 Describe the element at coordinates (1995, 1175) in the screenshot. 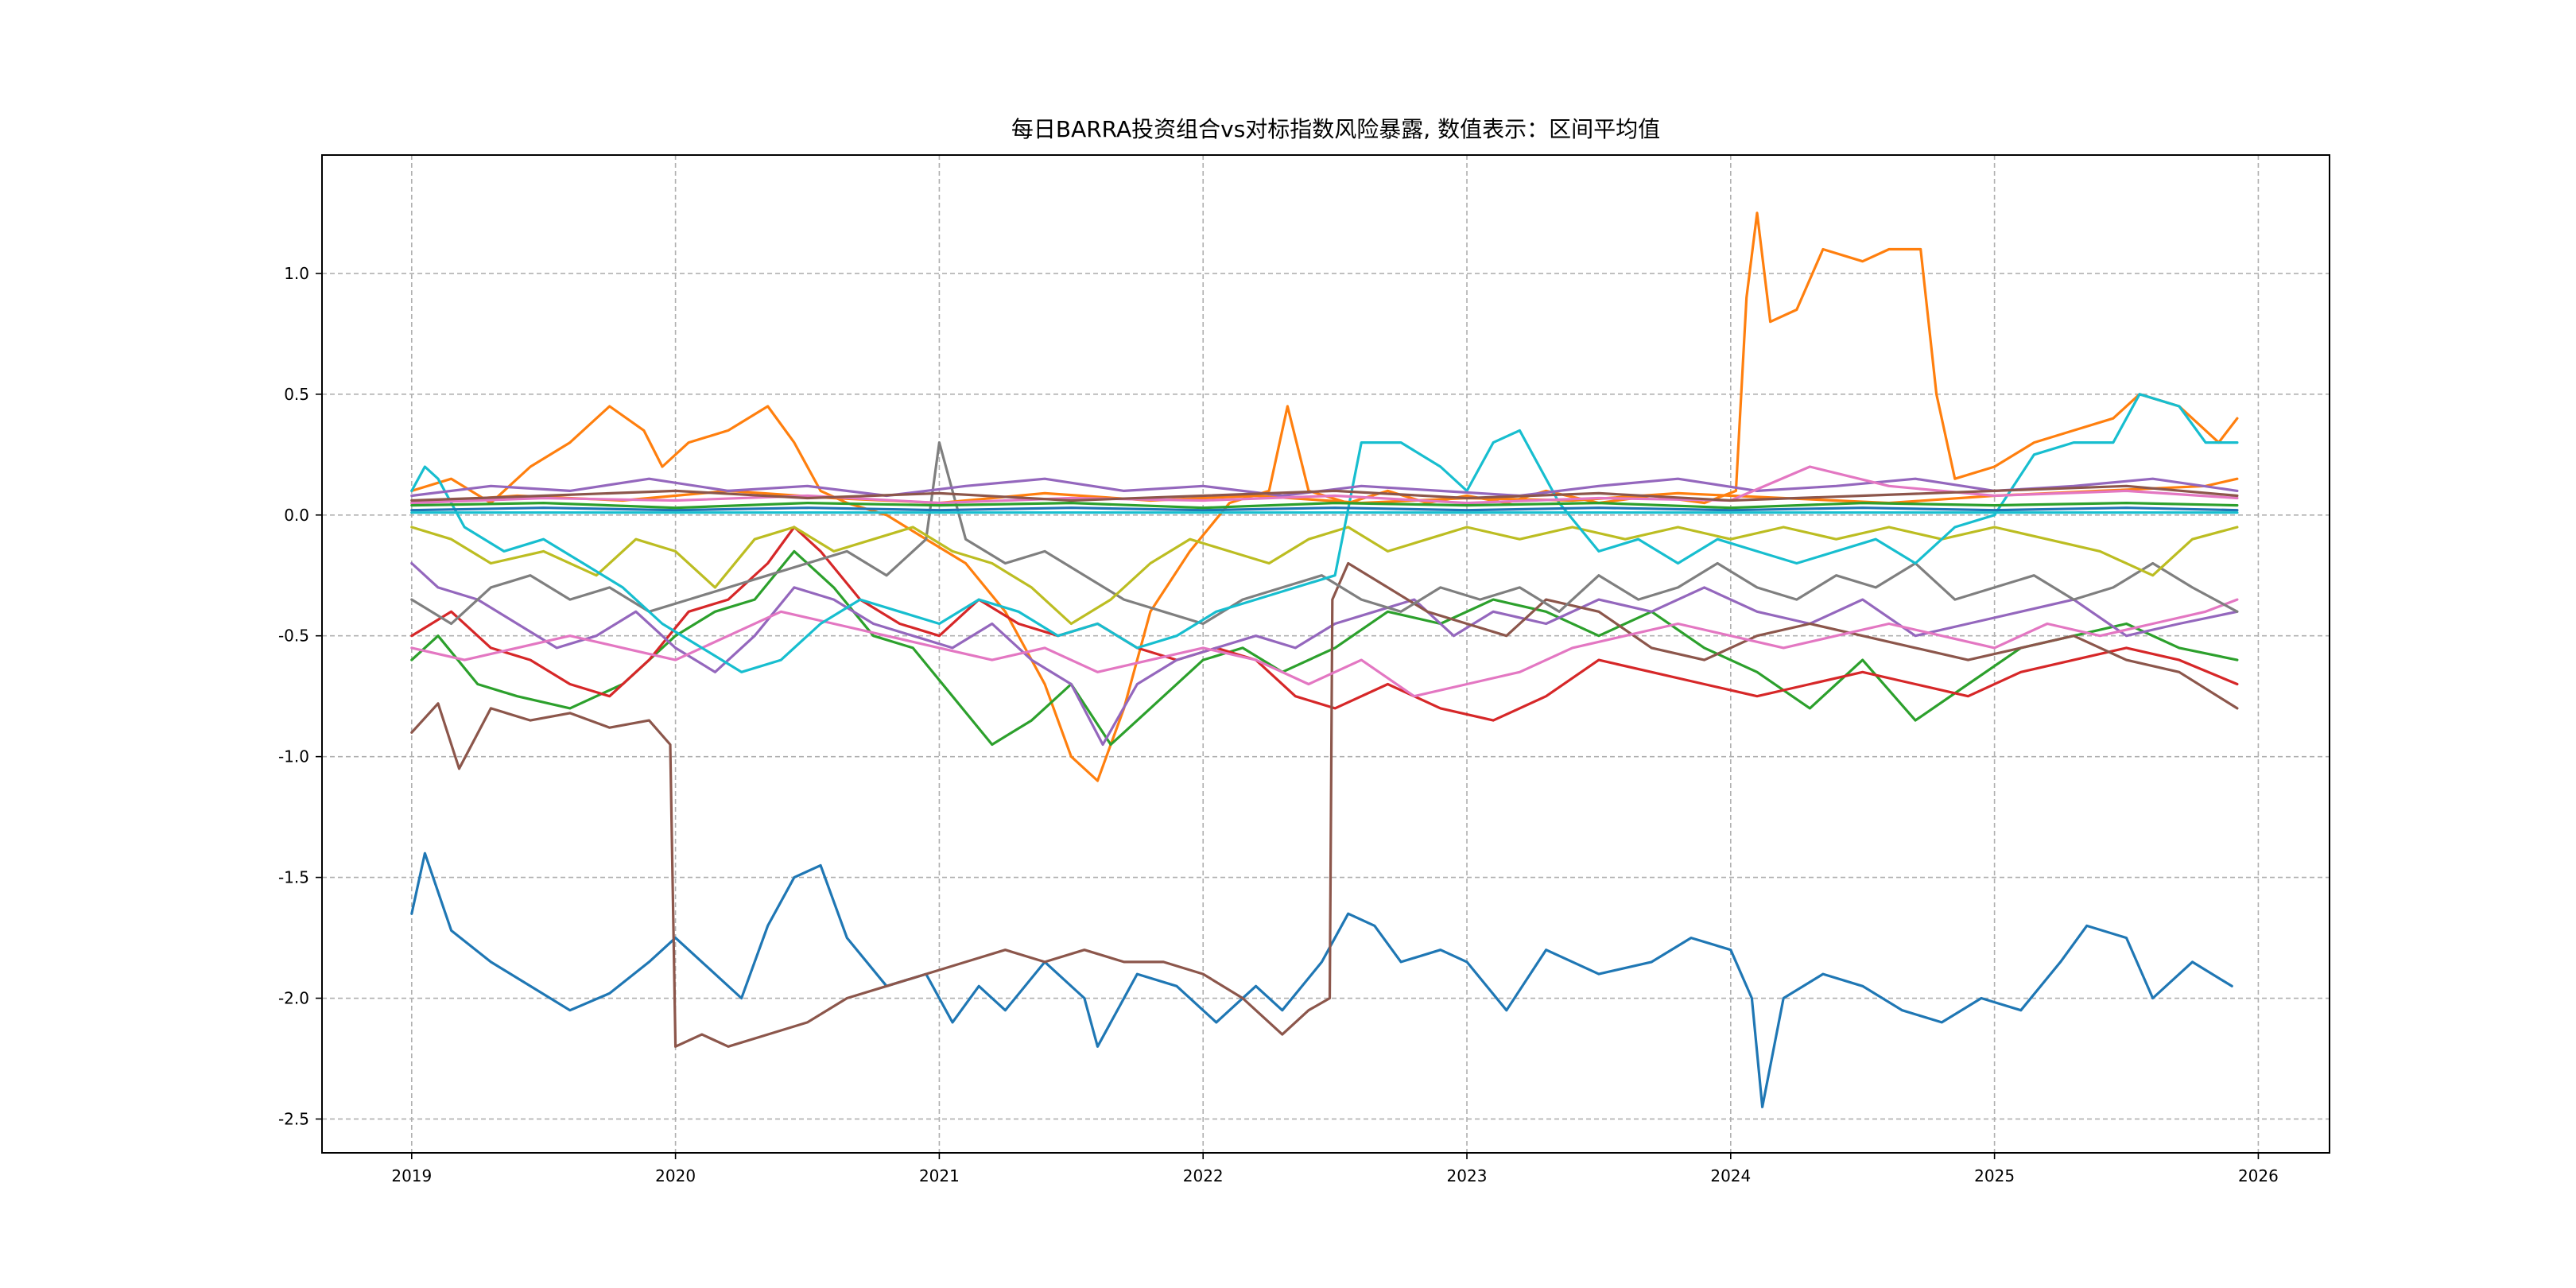

I see `x-tick-label: 2025` at that location.